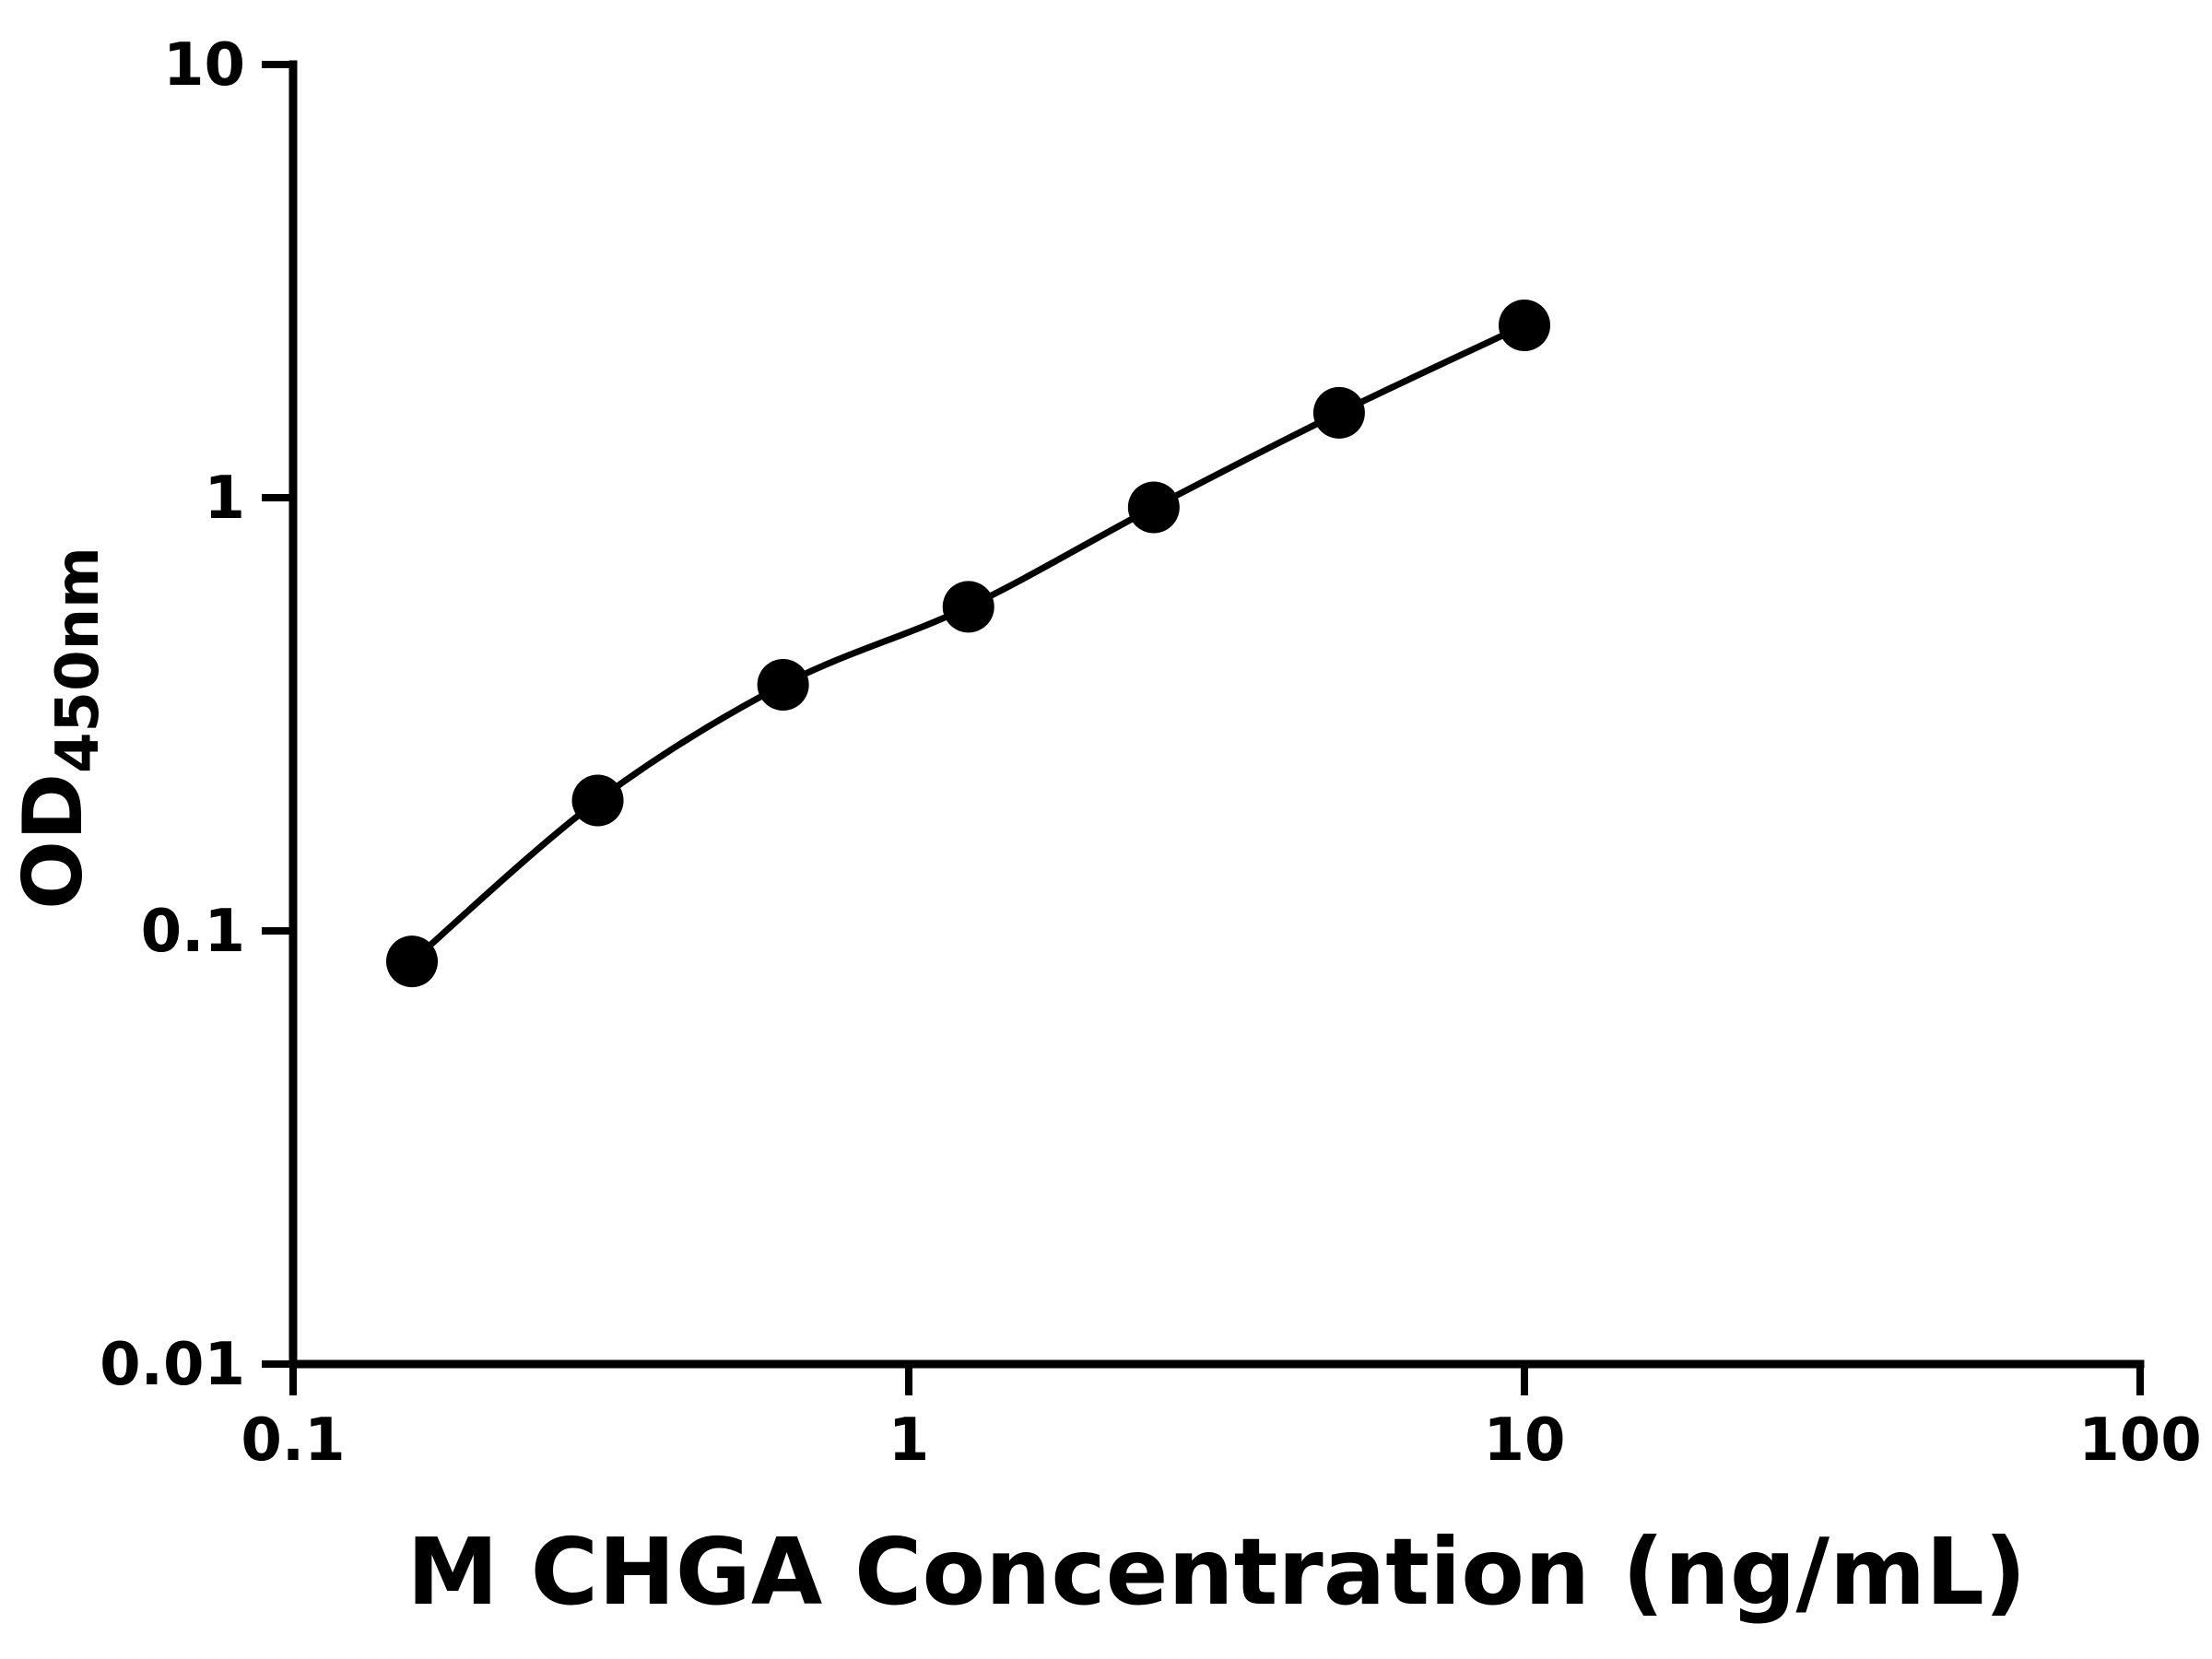  I want to click on y-axis-label-main: OD, so click(53, 841).